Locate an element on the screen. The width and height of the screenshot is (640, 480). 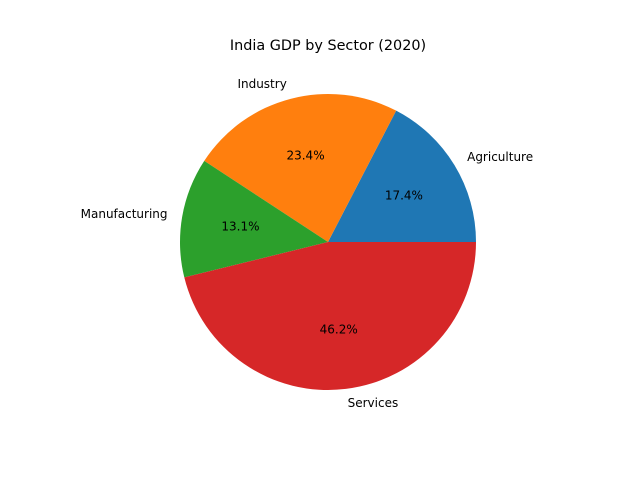
slice-percent-services: 46.2% is located at coordinates (339, 330).